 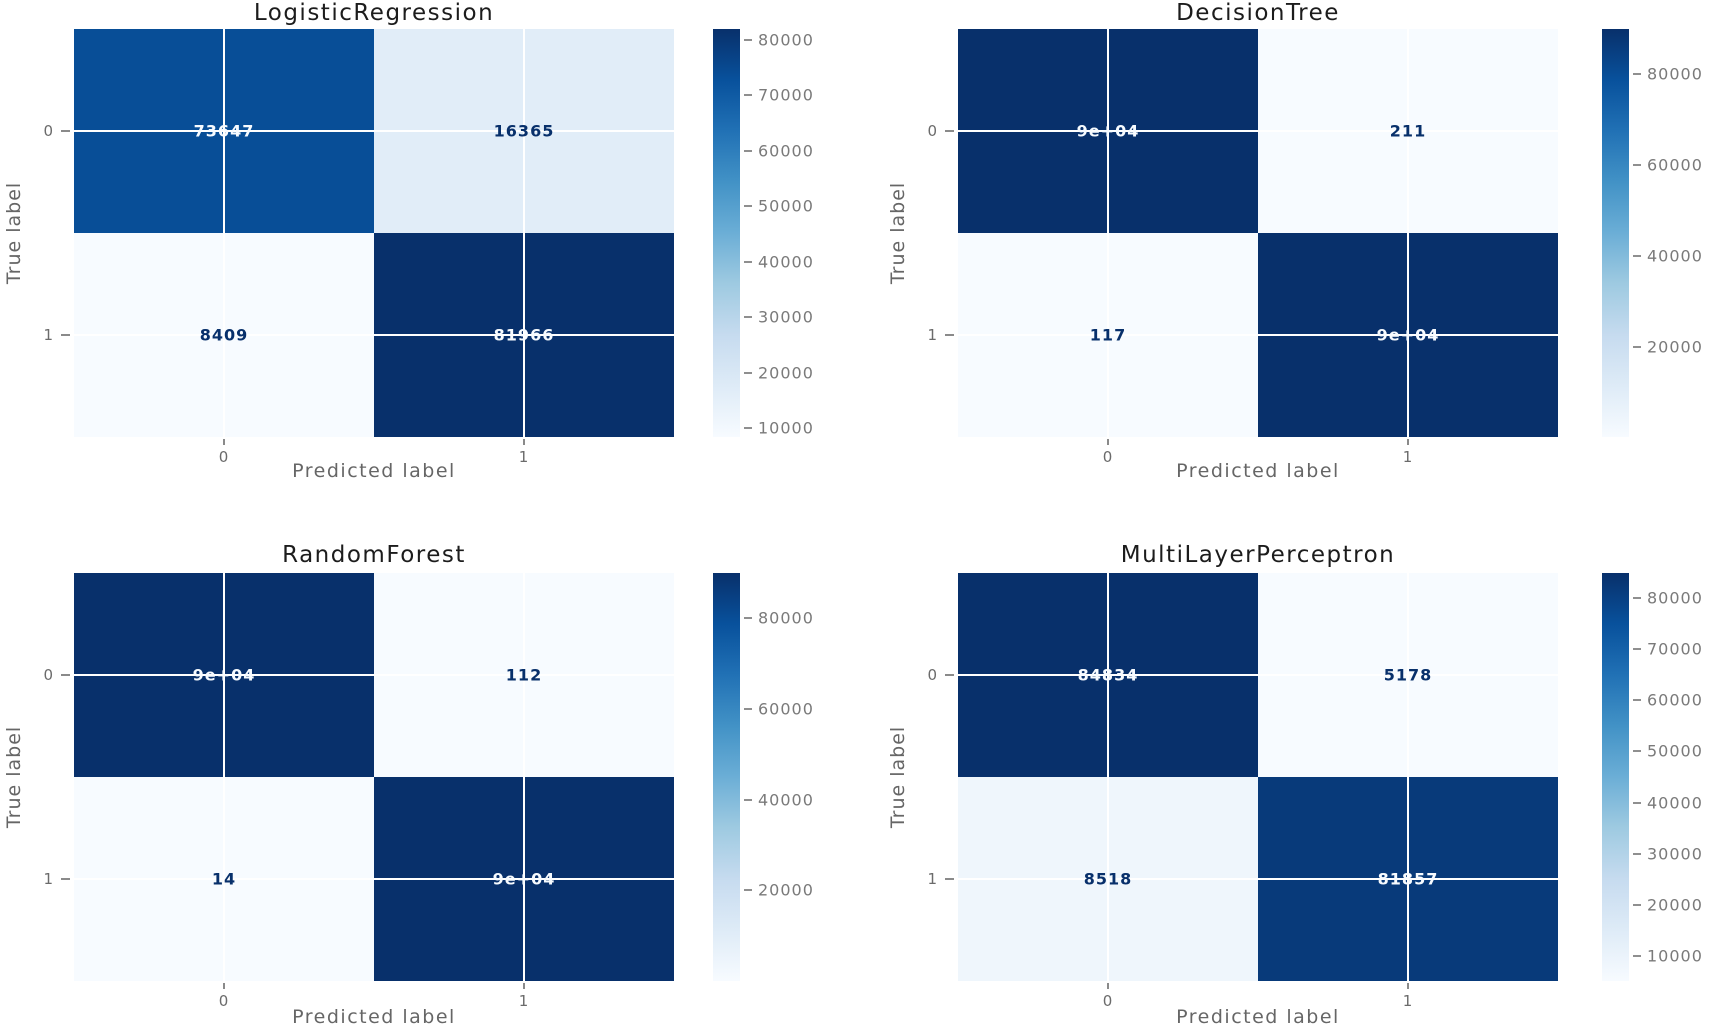 I want to click on matrix-cell-value: 81857, so click(x=1408, y=879).